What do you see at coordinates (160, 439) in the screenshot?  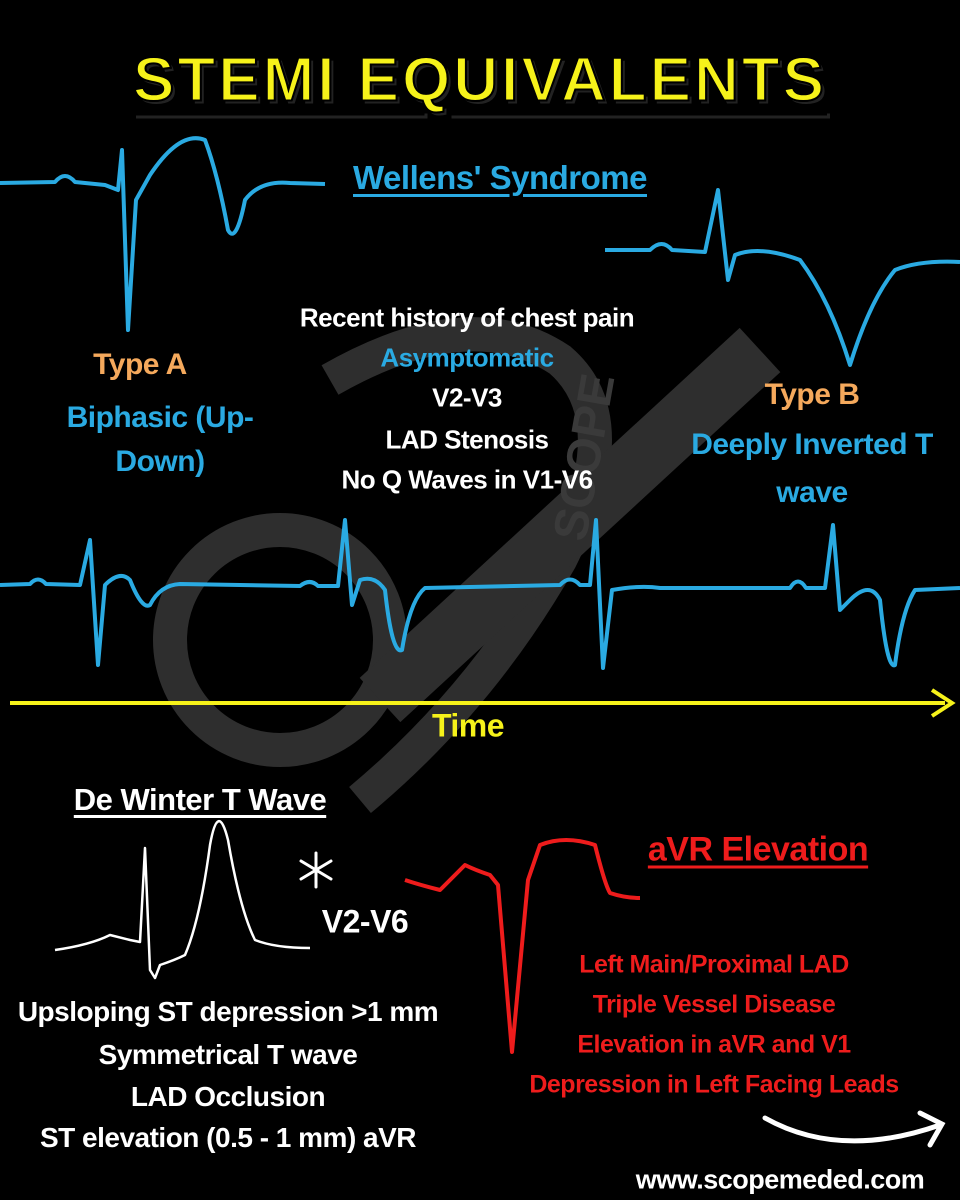 I see `type-a-description: Biphasic (Up-Down)` at bounding box center [160, 439].